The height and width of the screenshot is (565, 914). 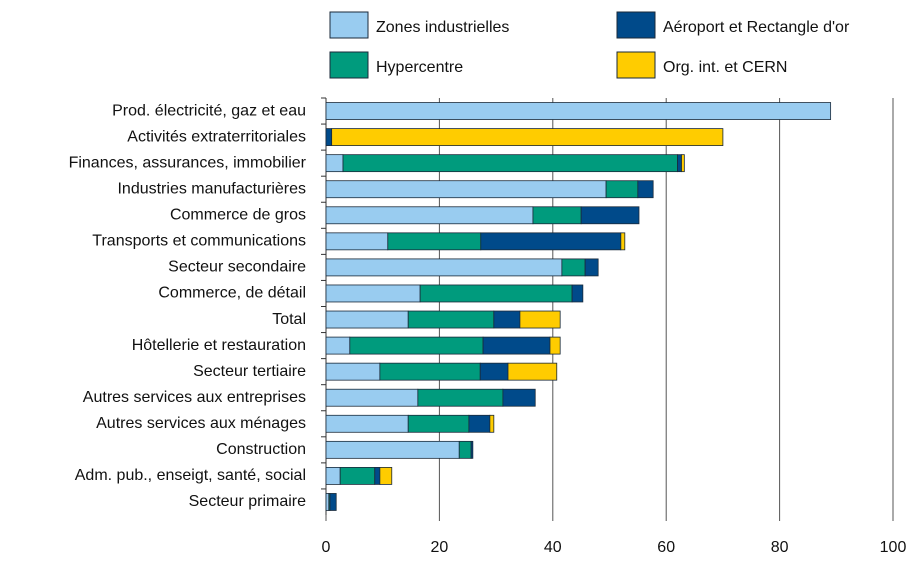 What do you see at coordinates (209, 110) in the screenshot?
I see `y-tick-label: Prod. électricité, gaz et eau` at bounding box center [209, 110].